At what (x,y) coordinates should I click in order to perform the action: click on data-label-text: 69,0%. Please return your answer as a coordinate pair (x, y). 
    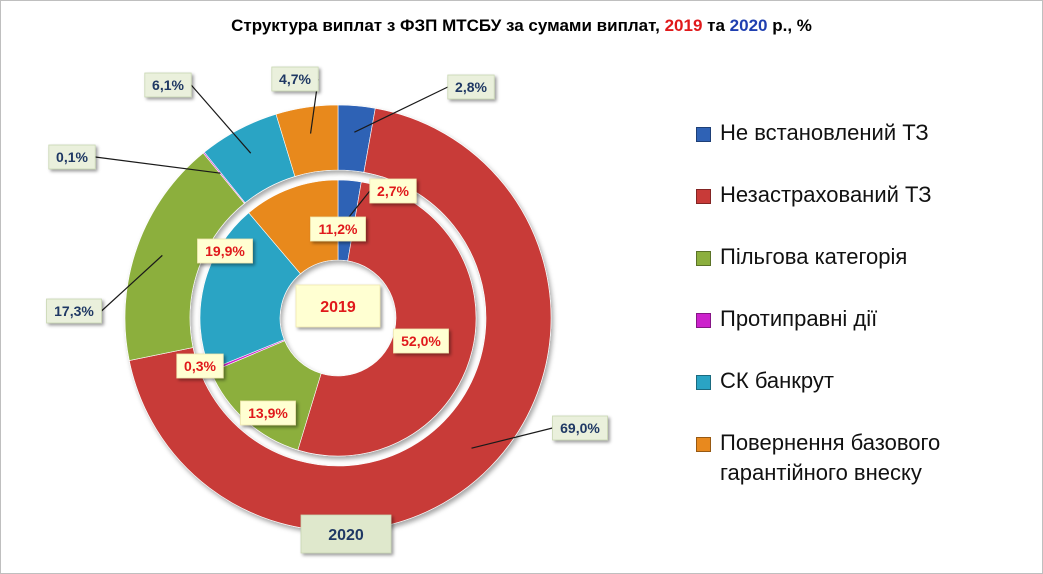
    Looking at the image, I should click on (580, 428).